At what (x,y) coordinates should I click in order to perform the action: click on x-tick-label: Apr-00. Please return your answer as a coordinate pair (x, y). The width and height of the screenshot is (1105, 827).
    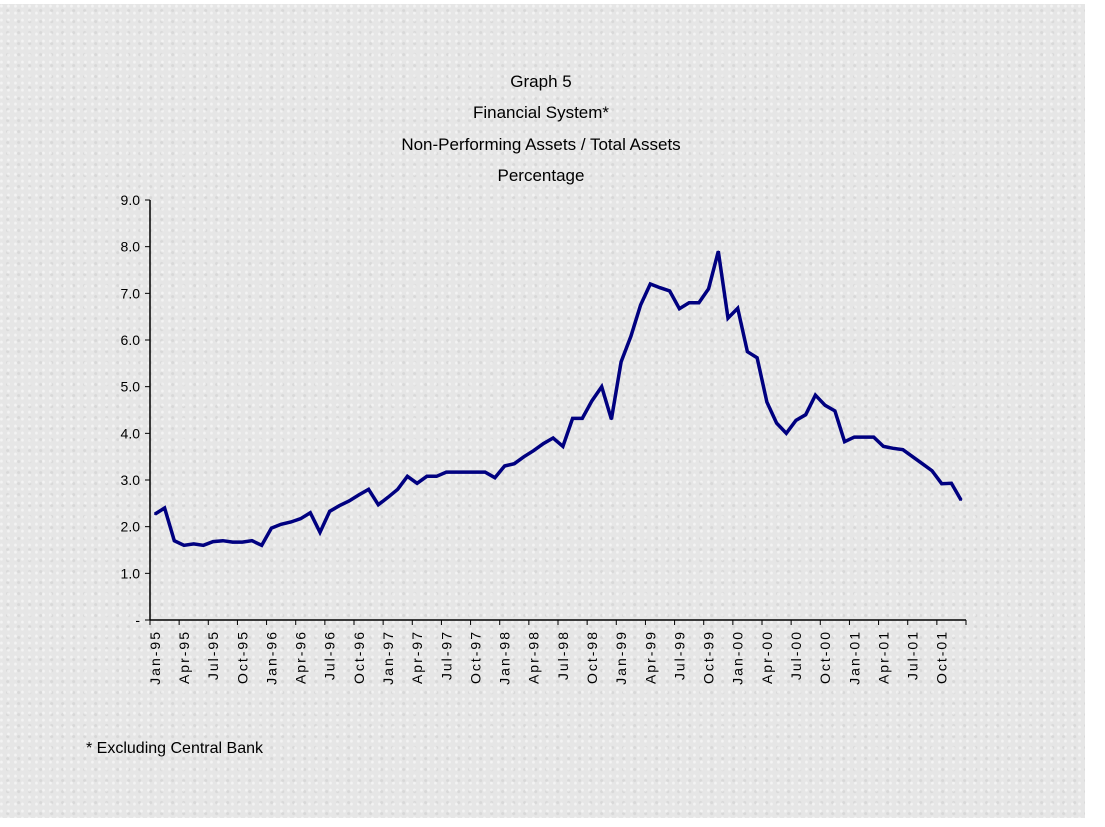
    Looking at the image, I should click on (767, 657).